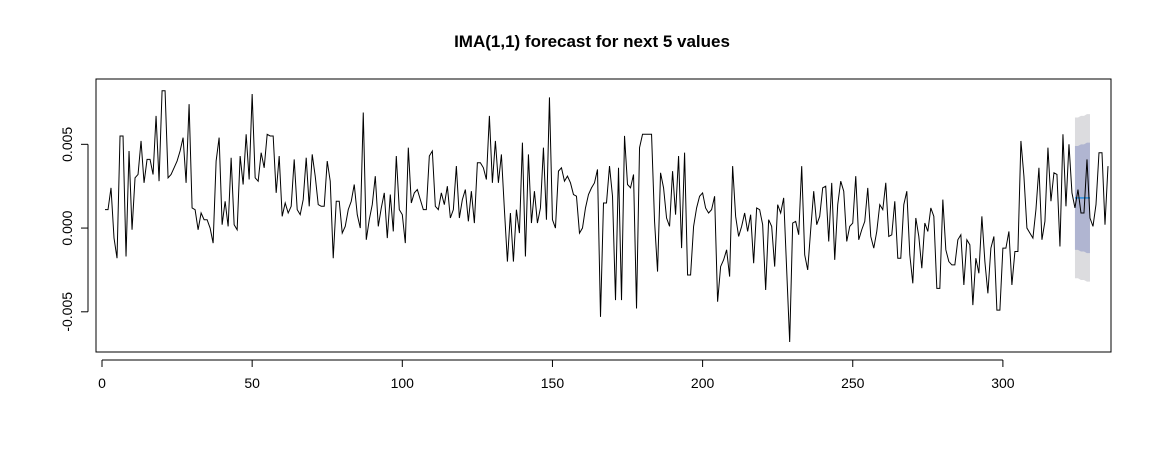 This screenshot has height=451, width=1150. Describe the element at coordinates (853, 383) in the screenshot. I see `x-tick-label-250: 250` at that location.